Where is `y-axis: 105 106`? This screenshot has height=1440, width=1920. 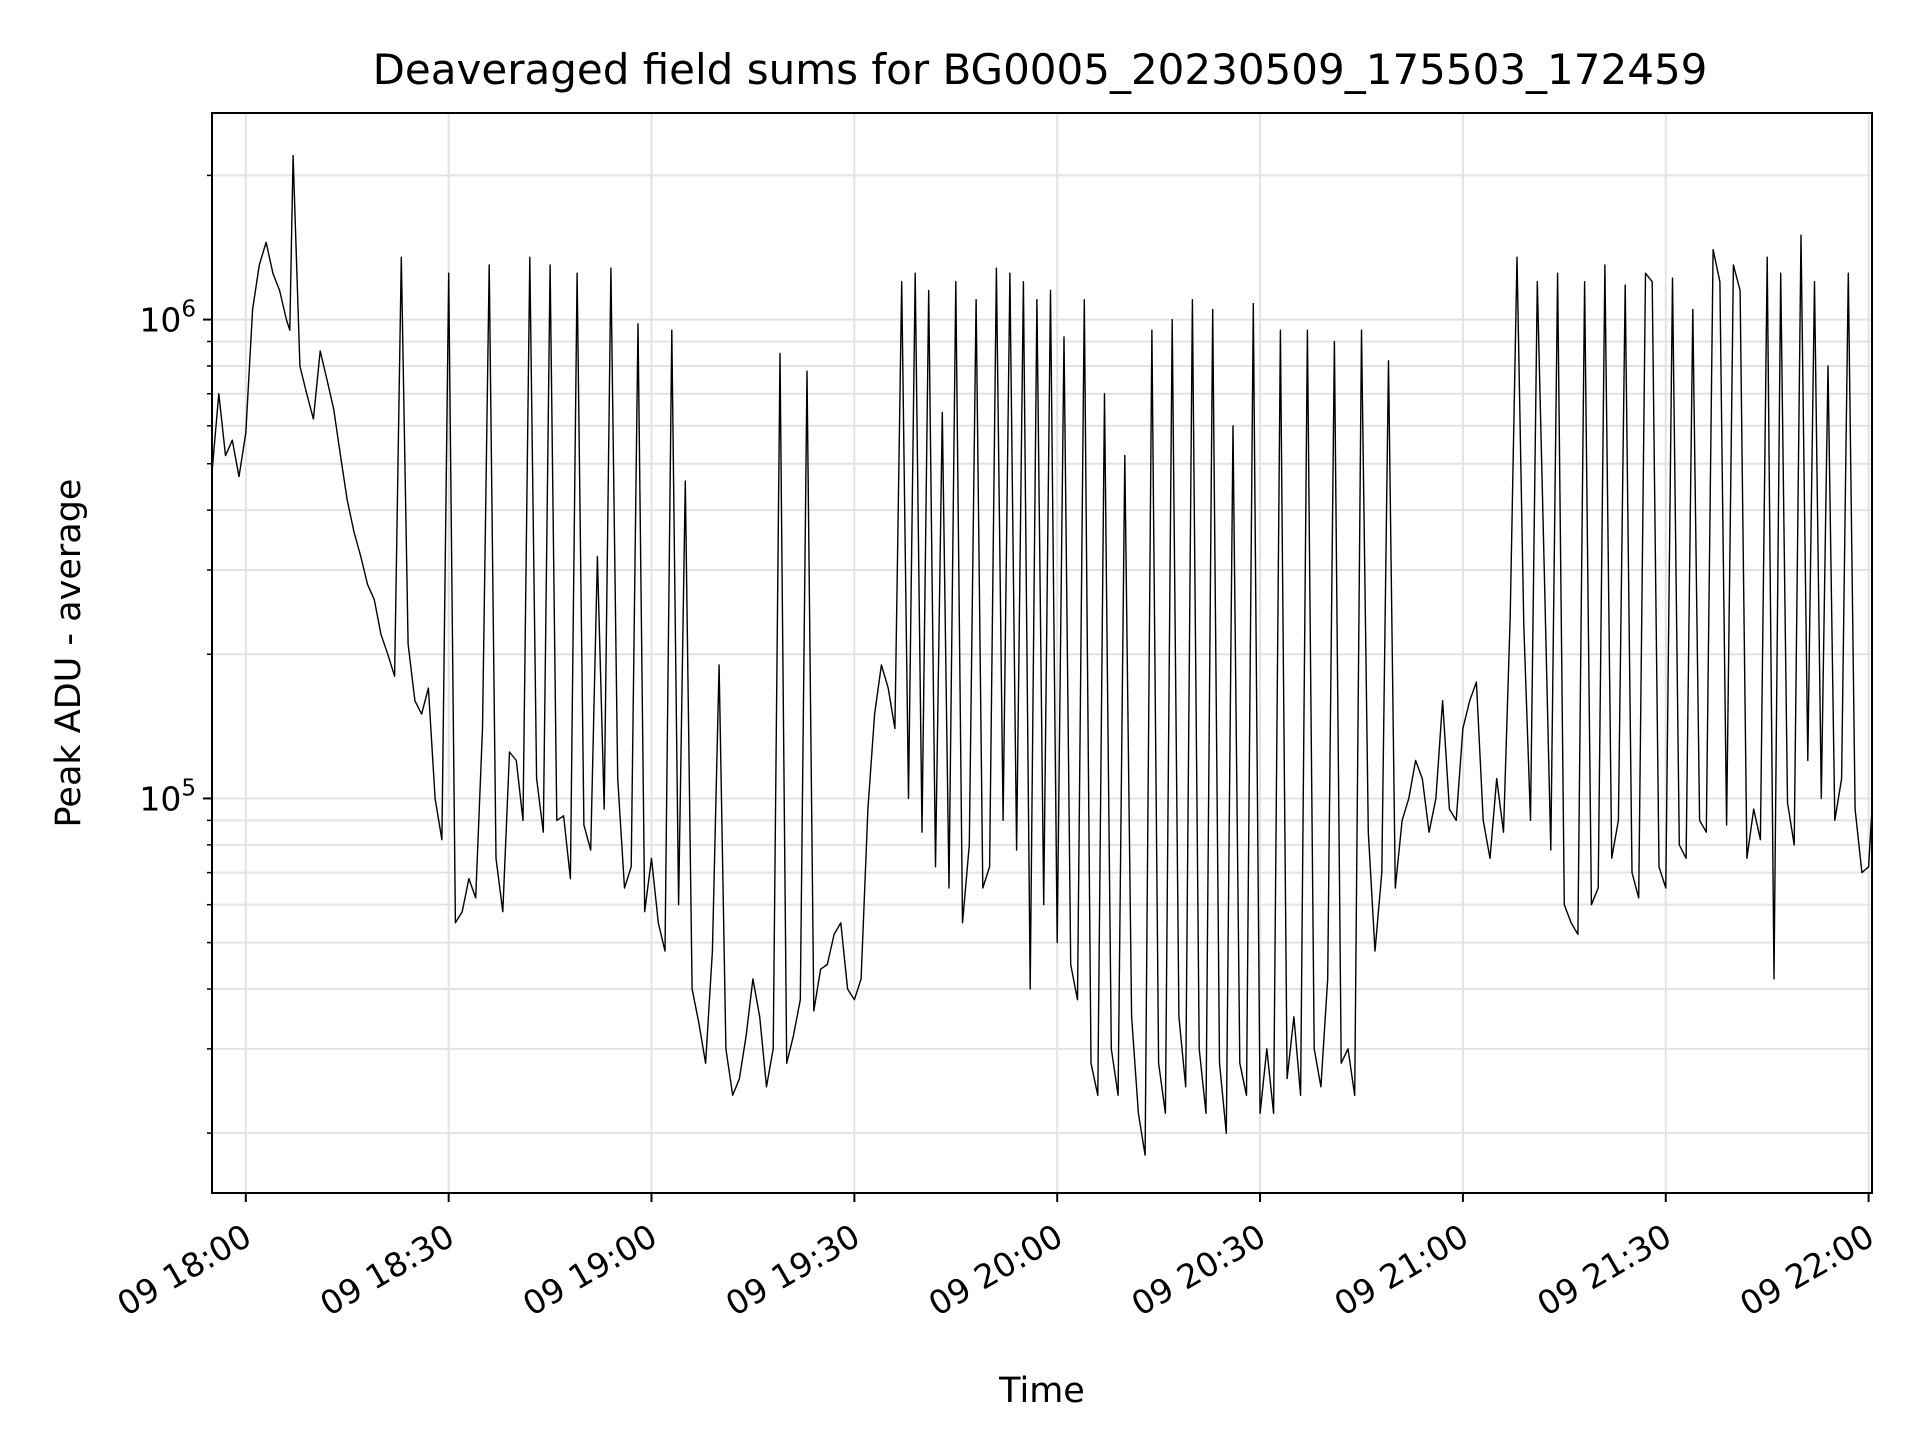 y-axis: 105 106 is located at coordinates (175, 654).